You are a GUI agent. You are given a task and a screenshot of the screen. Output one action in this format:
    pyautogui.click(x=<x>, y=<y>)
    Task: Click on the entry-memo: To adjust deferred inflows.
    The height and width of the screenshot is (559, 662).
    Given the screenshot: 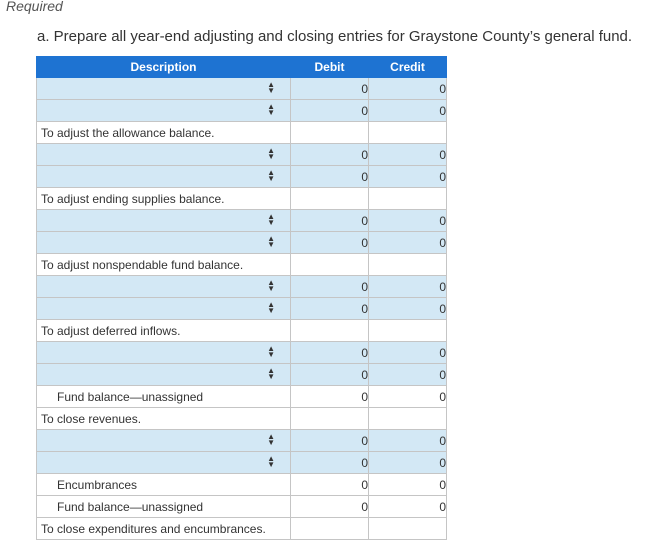 What is the action you would take?
    pyautogui.click(x=163, y=330)
    